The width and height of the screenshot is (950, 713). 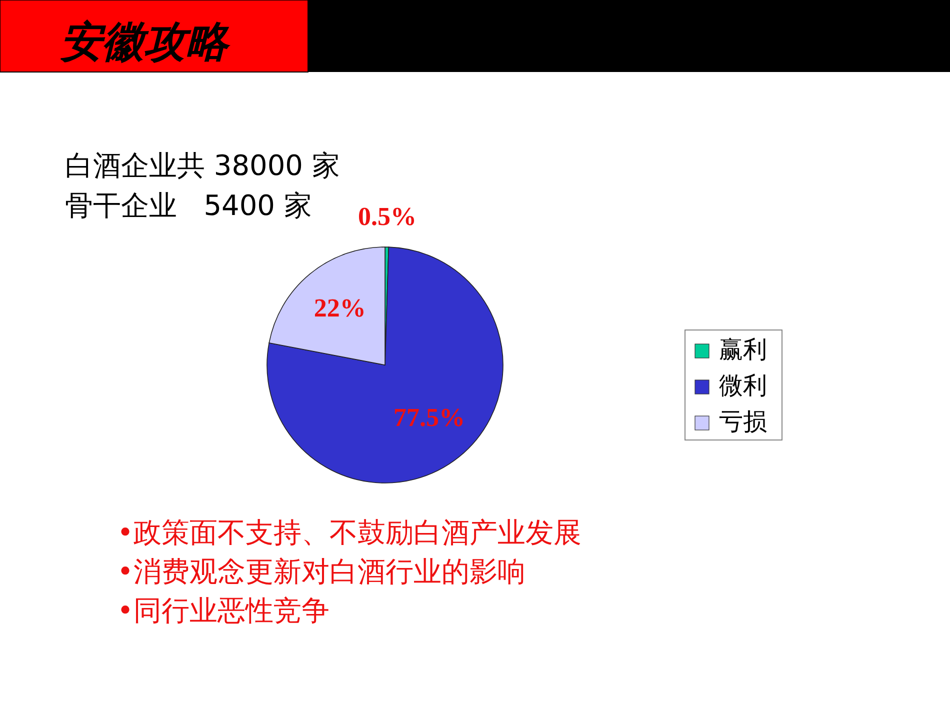 I want to click on chart-title: 安徽攻略, so click(x=145, y=41).